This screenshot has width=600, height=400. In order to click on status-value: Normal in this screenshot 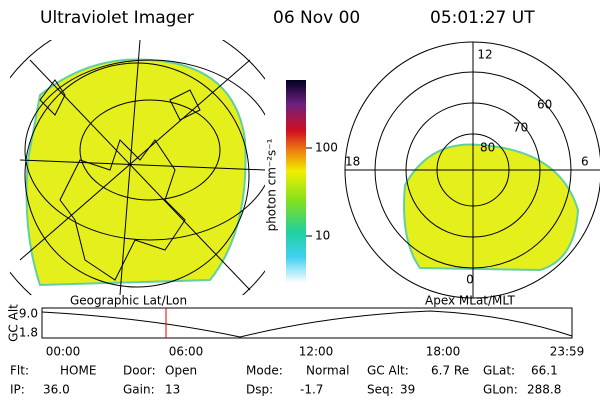, I will do `click(327, 371)`.